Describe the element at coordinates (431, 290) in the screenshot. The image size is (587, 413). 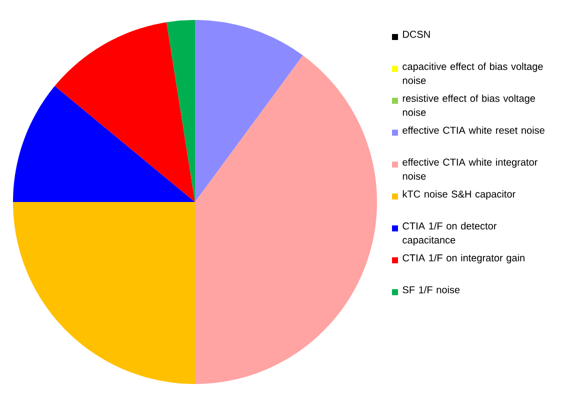
I see `legend-label: SF 1/F noise` at that location.